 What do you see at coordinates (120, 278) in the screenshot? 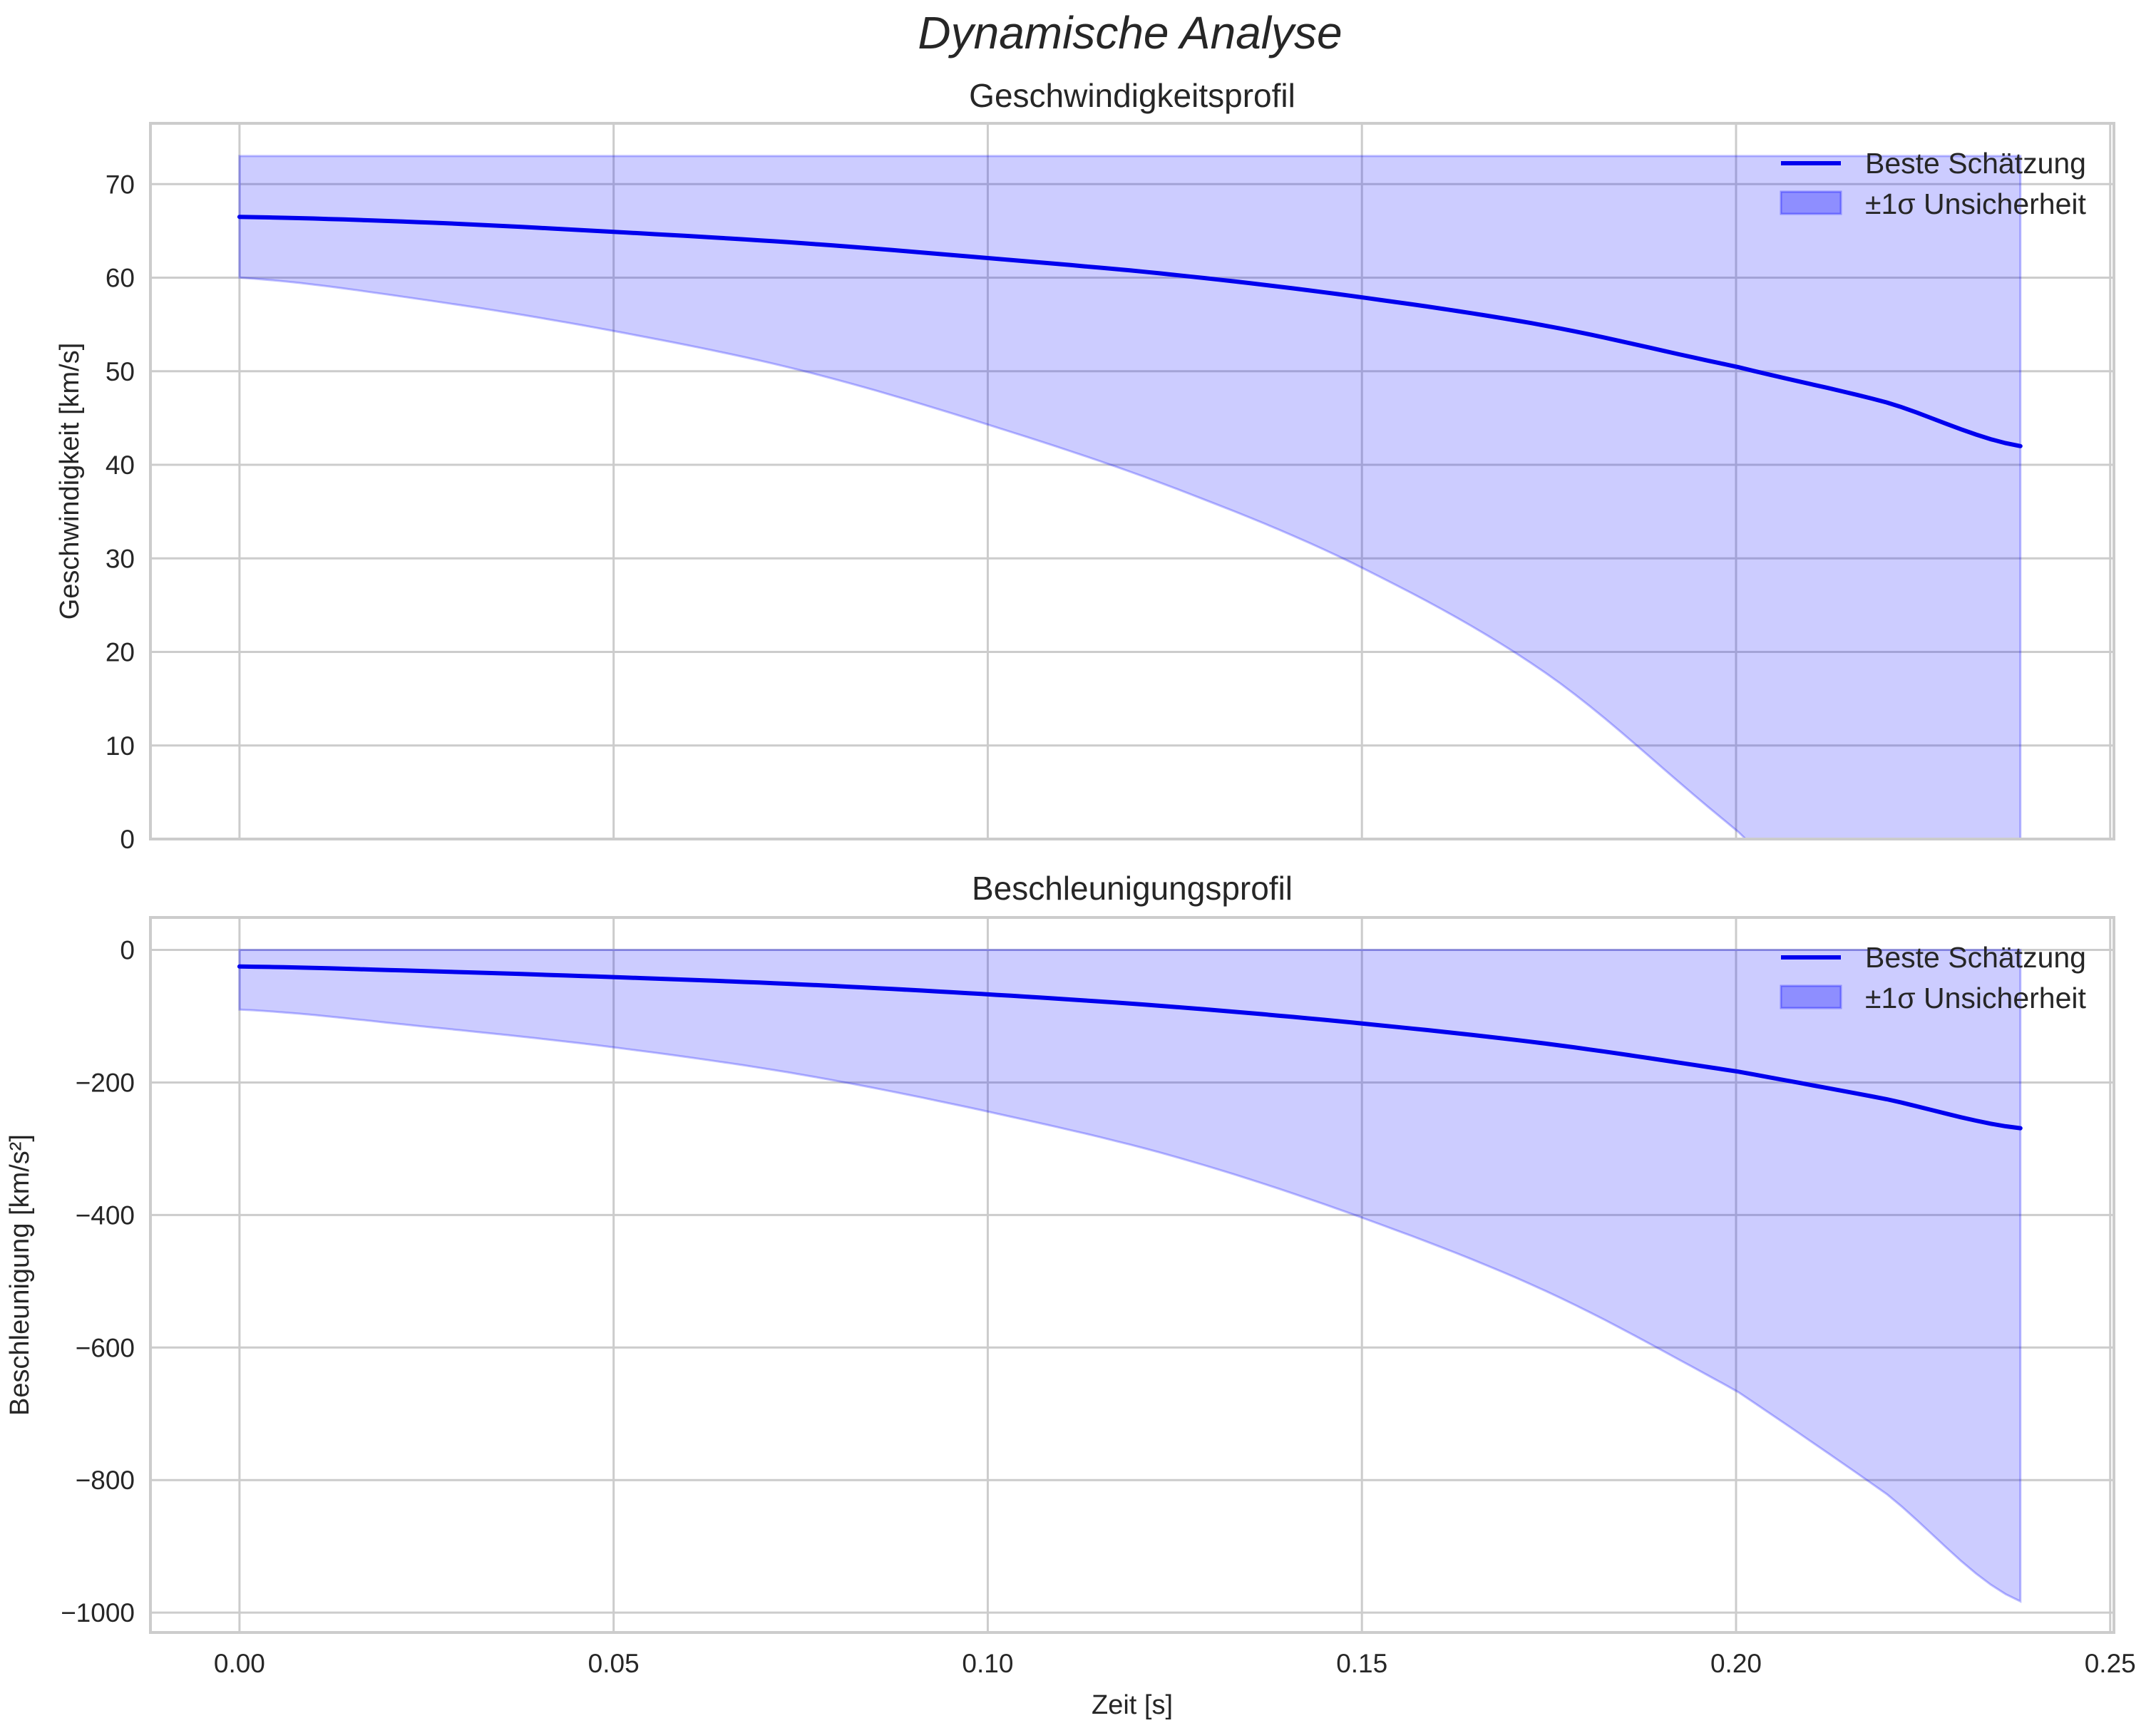
I see `y-tick-label: 60` at bounding box center [120, 278].